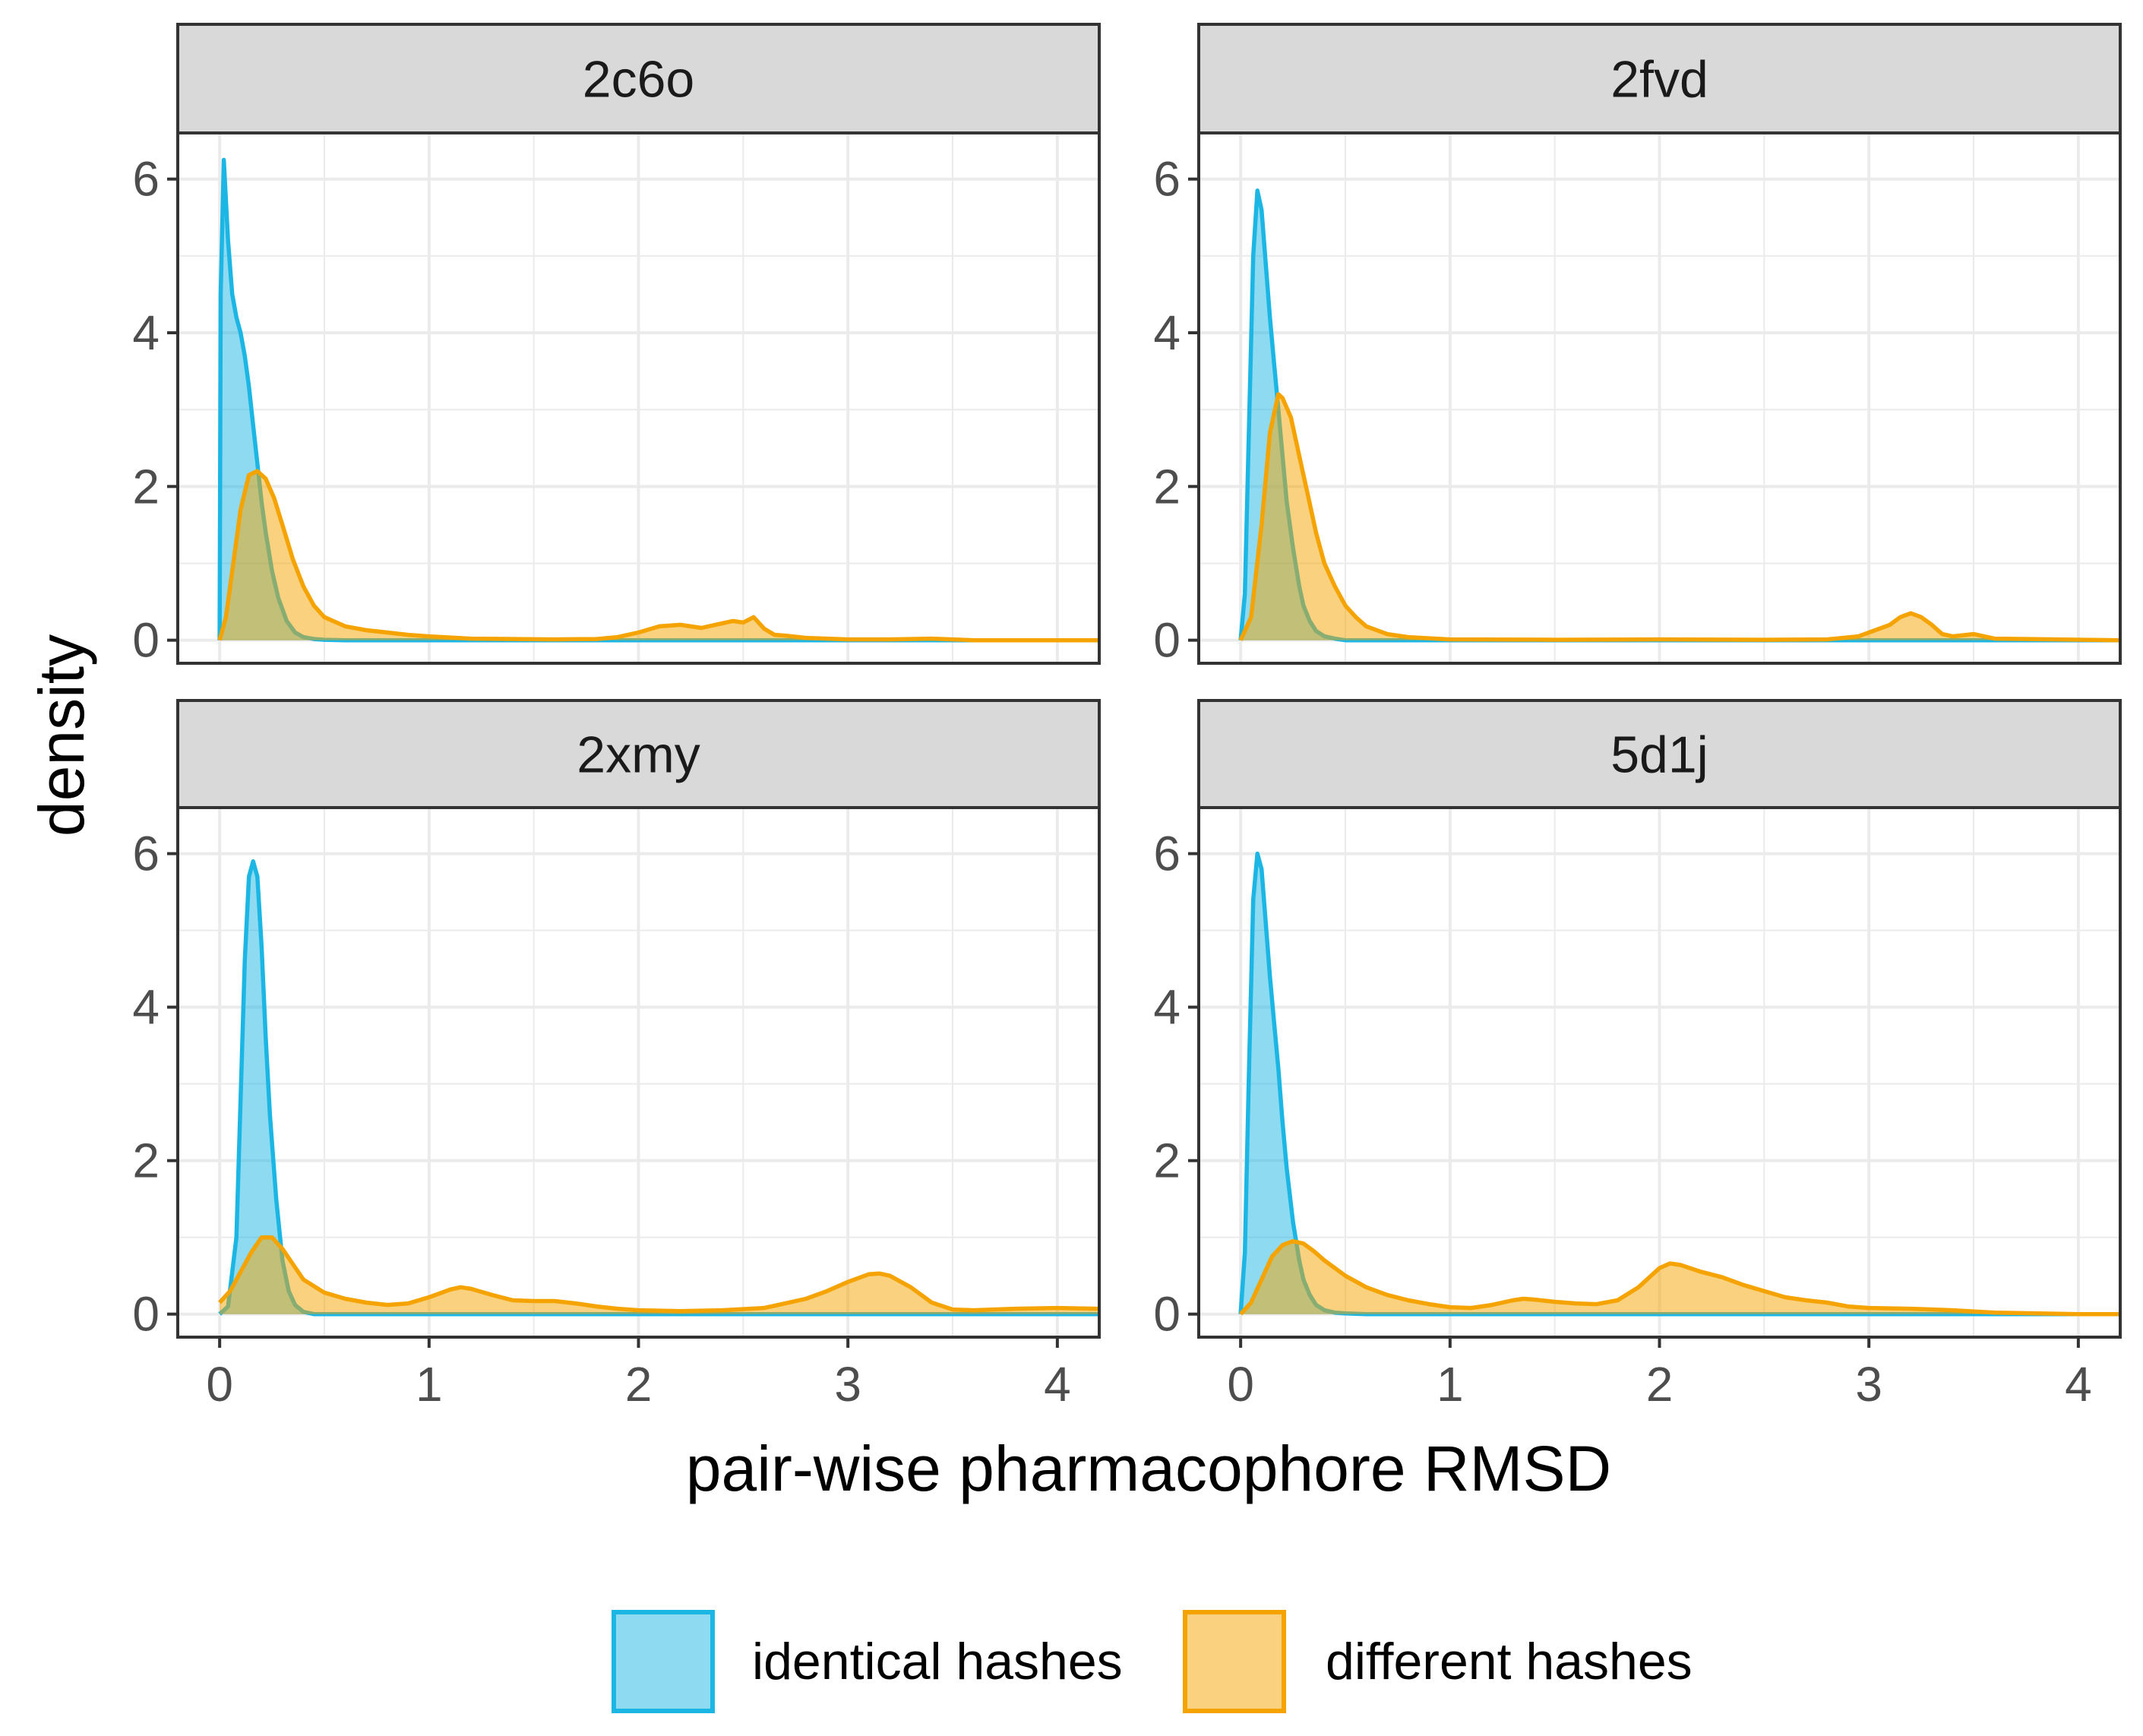  I want to click on strip-label: 2fvd, so click(1659, 80).